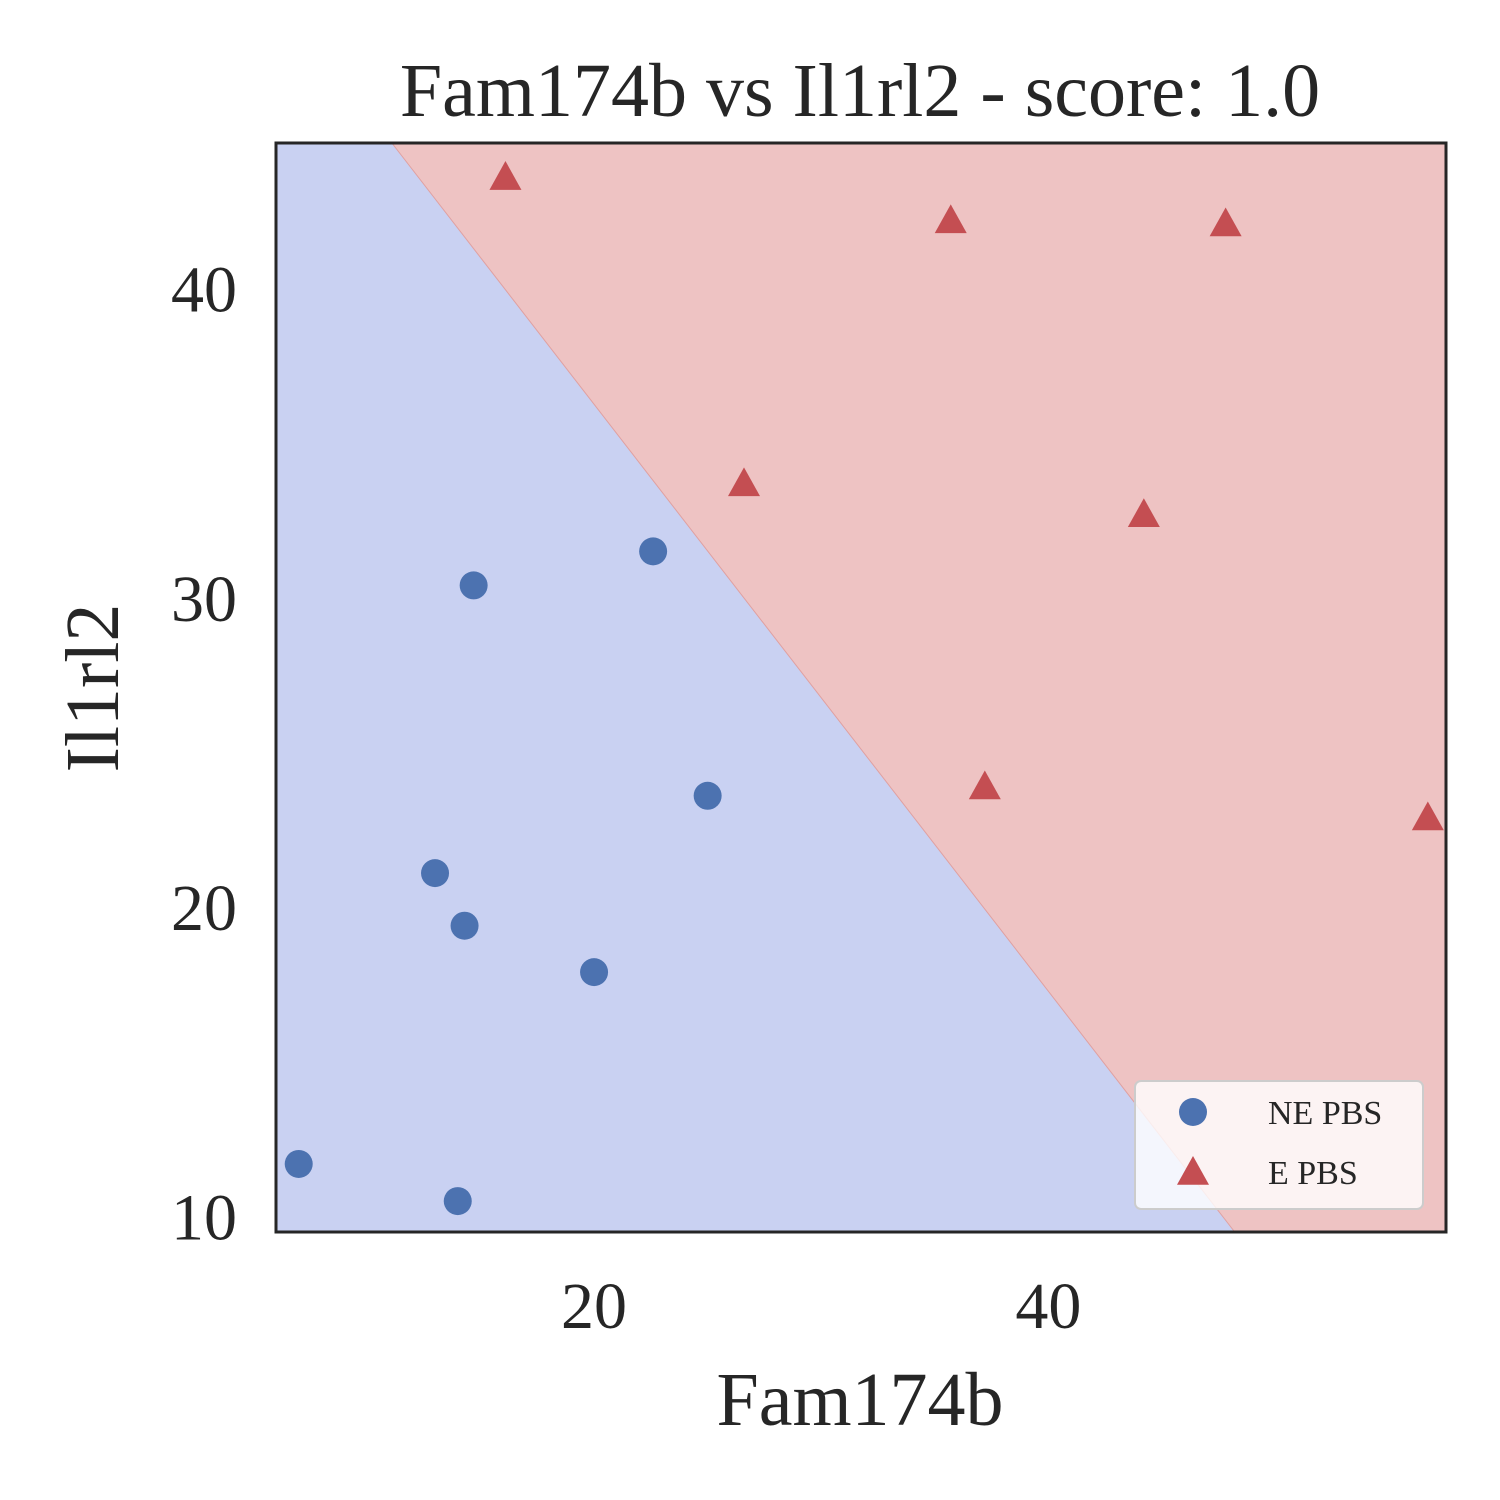 The width and height of the screenshot is (1500, 1500). I want to click on chart-title: Fam174b vs Il1rl2 - score: 1.0, so click(860, 91).